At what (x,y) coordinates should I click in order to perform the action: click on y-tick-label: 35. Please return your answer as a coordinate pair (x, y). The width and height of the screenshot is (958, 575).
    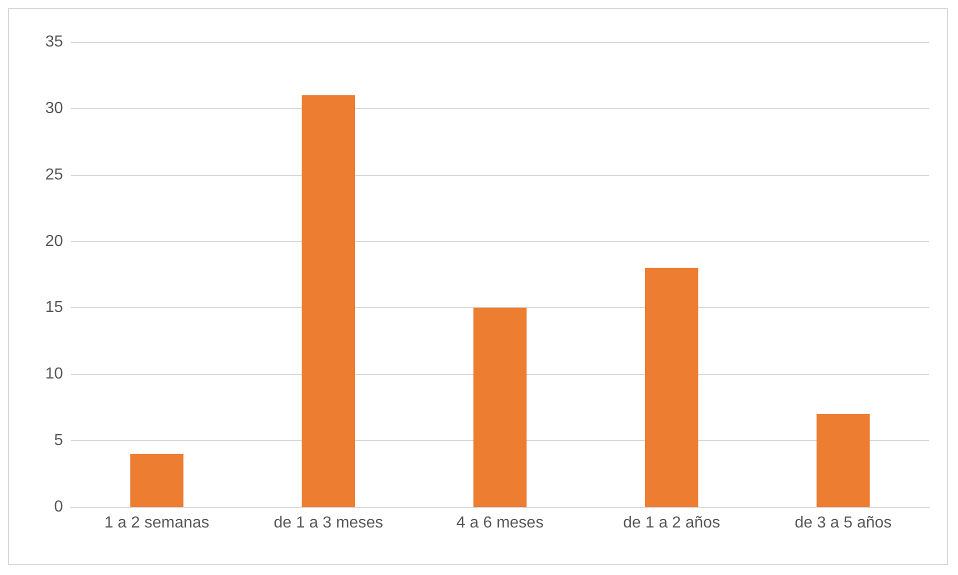
    Looking at the image, I should click on (54, 42).